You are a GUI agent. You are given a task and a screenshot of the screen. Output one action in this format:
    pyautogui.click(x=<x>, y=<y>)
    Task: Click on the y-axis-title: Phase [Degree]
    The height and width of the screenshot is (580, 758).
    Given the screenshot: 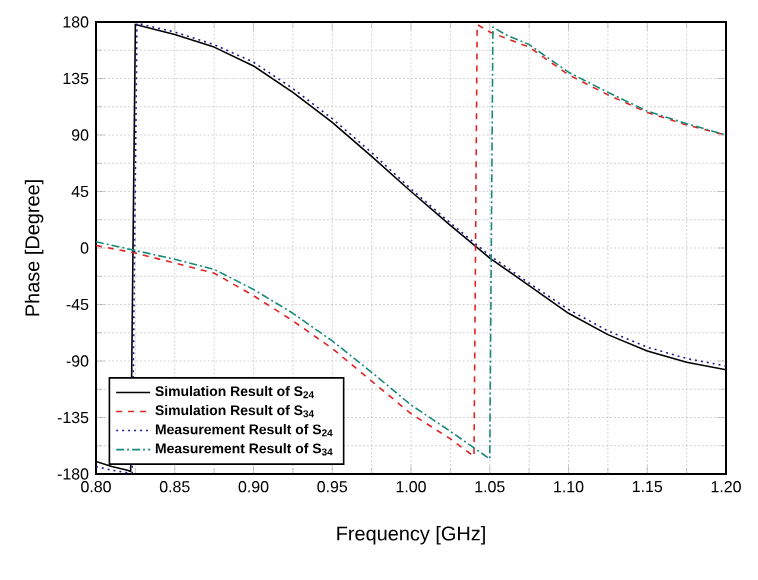 What is the action you would take?
    pyautogui.click(x=34, y=248)
    